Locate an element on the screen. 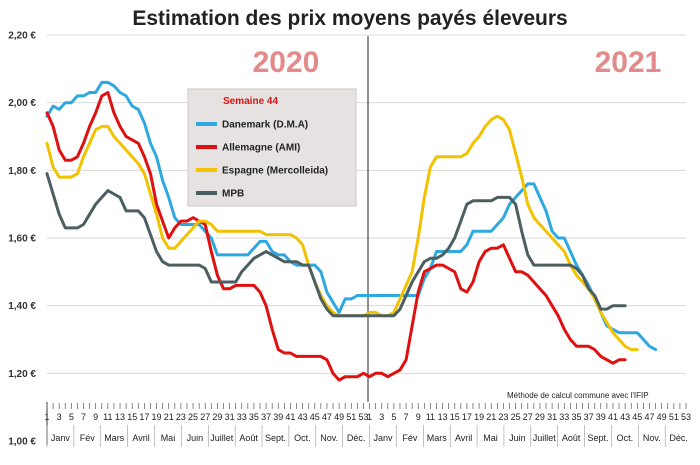  legend-title: Semaine 44 is located at coordinates (250, 101).